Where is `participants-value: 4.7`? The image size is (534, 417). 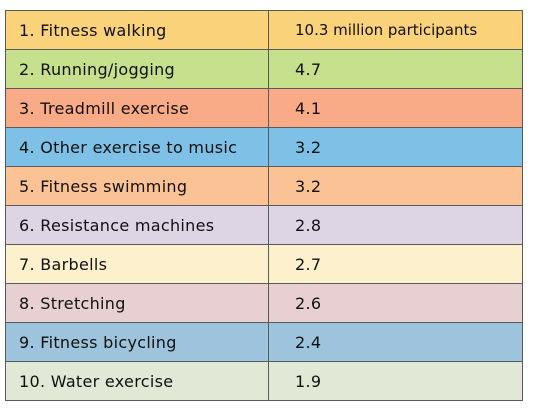
participants-value: 4.7 is located at coordinates (395, 69).